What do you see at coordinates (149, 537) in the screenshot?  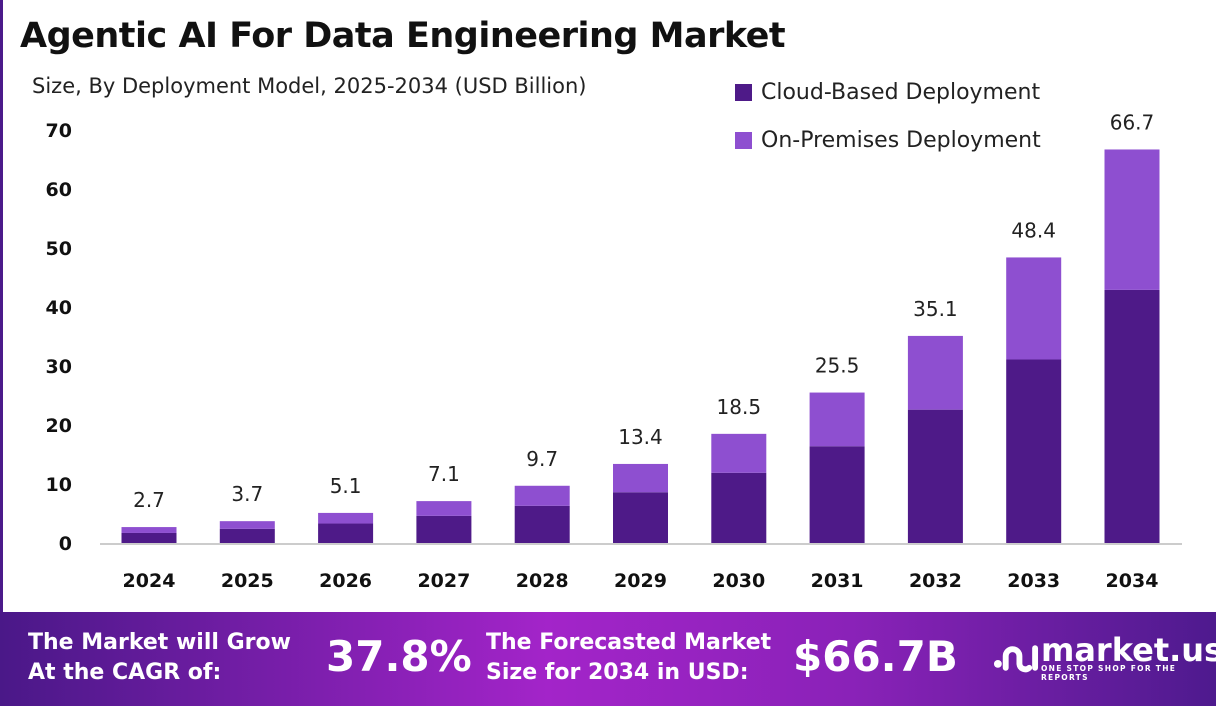 I see `bar-cloud-2024` at bounding box center [149, 537].